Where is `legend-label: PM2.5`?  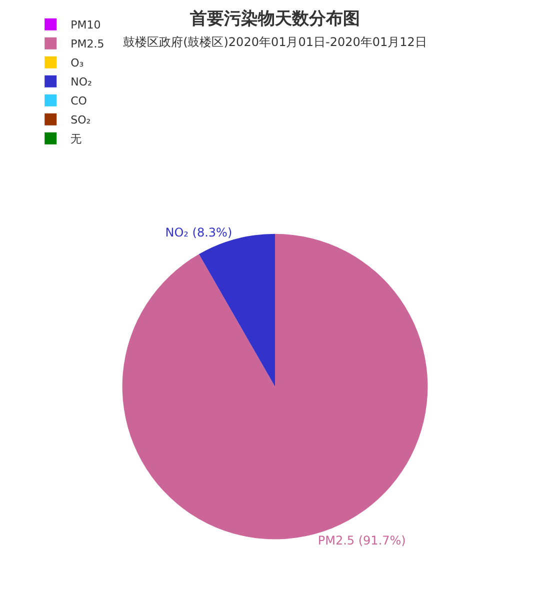
legend-label: PM2.5 is located at coordinates (87, 44).